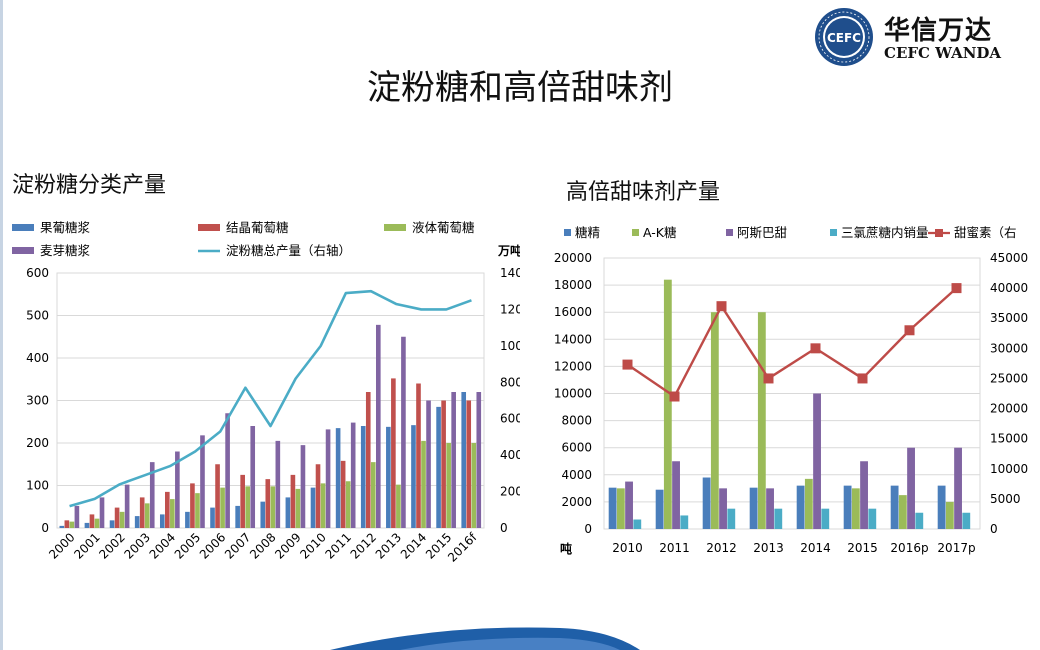  I want to click on y2-tick-label: 0, so click(994, 529).